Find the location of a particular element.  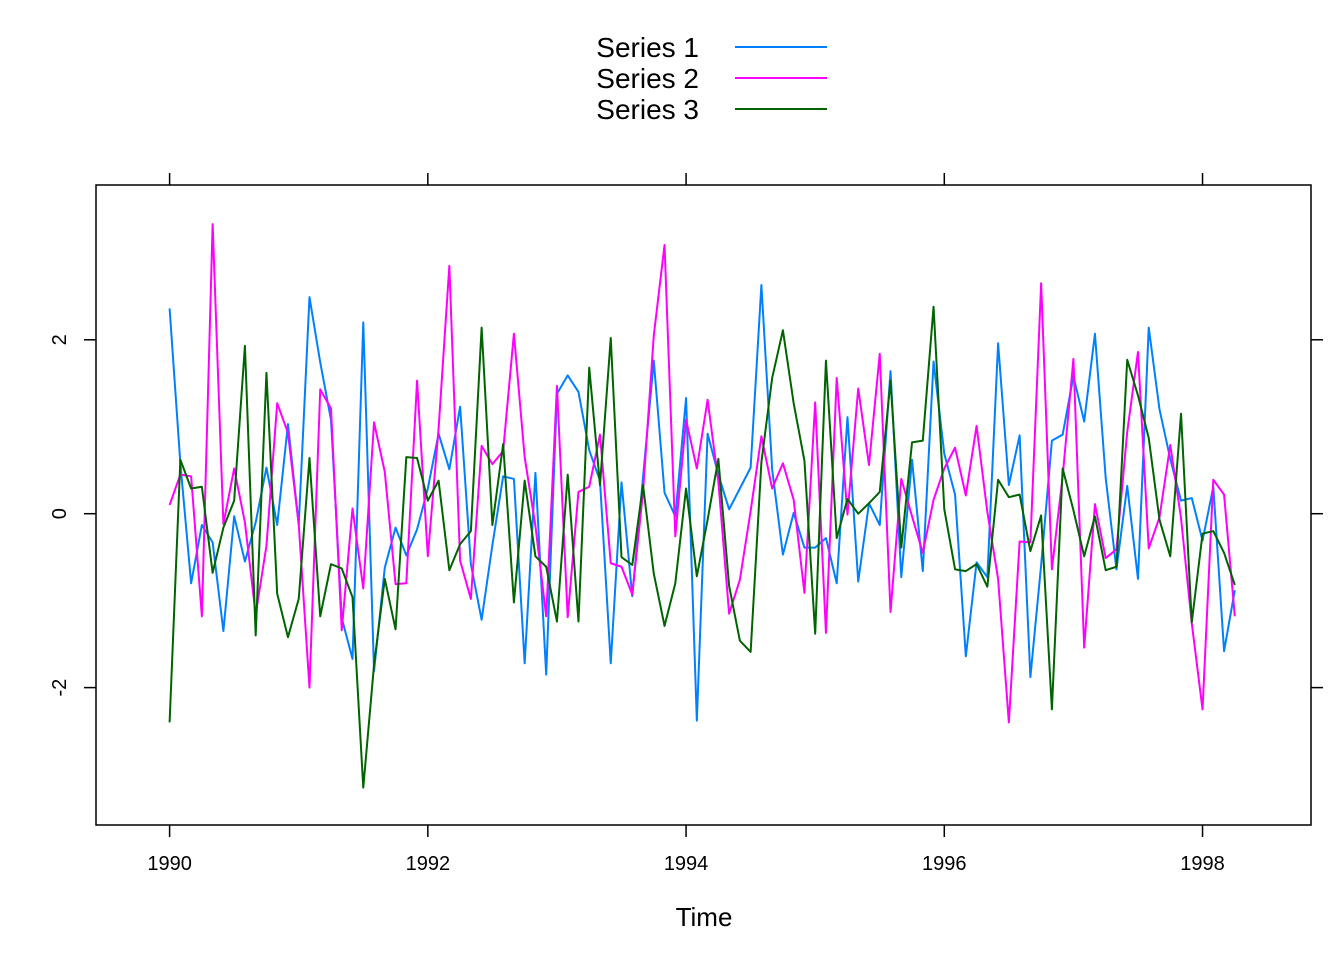

legend-label-series-2: Series 2 is located at coordinates (647, 78).